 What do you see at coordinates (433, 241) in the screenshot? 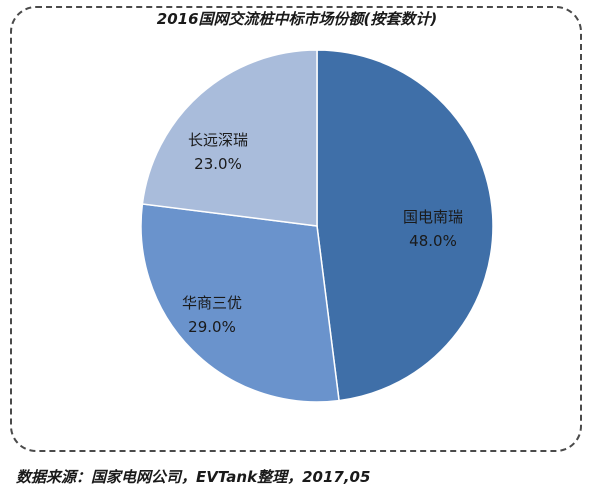
I see `slice-value-label: 48.0%` at bounding box center [433, 241].